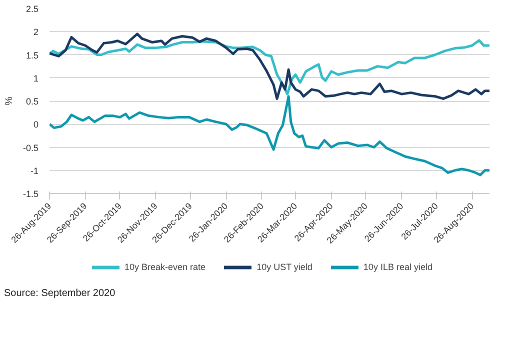 The image size is (520, 338). I want to click on y-tick-label: -1, so click(34, 171).